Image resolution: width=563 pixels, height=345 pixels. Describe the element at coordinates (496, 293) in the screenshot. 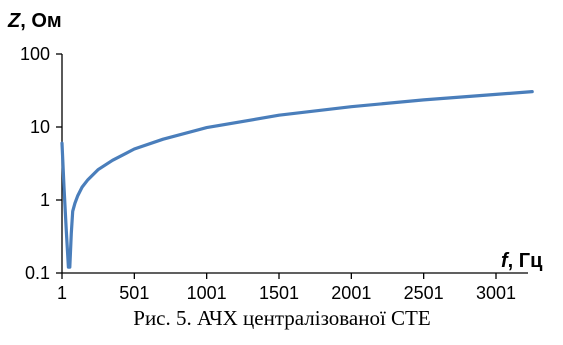

I see `x-tick-label: 3001` at that location.